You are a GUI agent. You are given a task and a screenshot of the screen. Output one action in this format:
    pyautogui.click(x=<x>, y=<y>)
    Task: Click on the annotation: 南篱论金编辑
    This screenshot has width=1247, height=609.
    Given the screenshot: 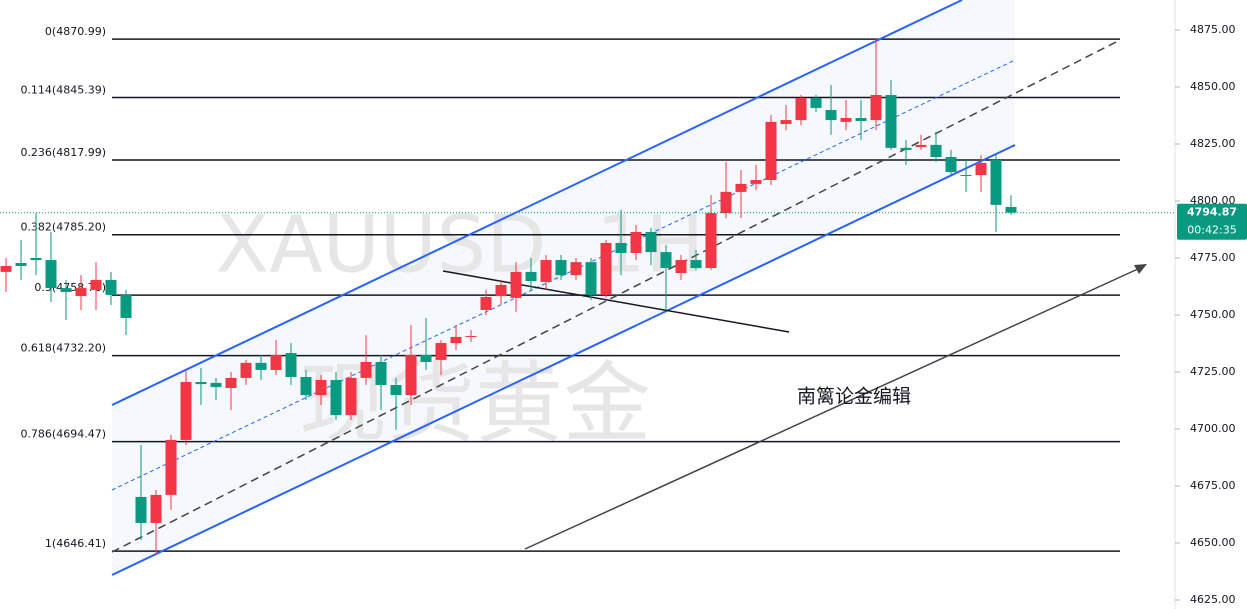 What is the action you would take?
    pyautogui.click(x=854, y=397)
    